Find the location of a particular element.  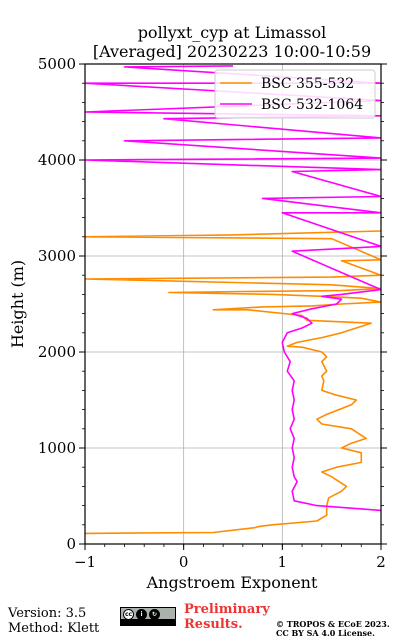

x-tick-label: 0 is located at coordinates (184, 562).